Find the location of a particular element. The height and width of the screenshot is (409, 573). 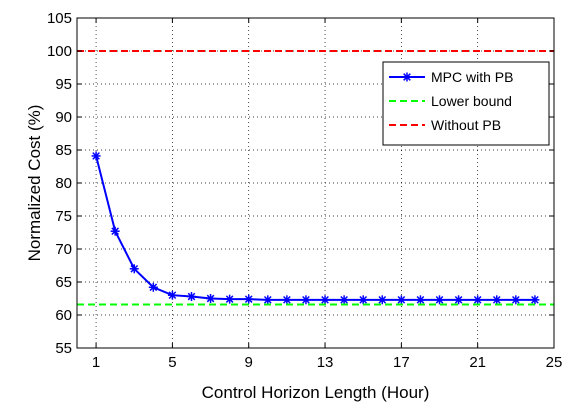

y-tick-label: 70 is located at coordinates (63, 249).